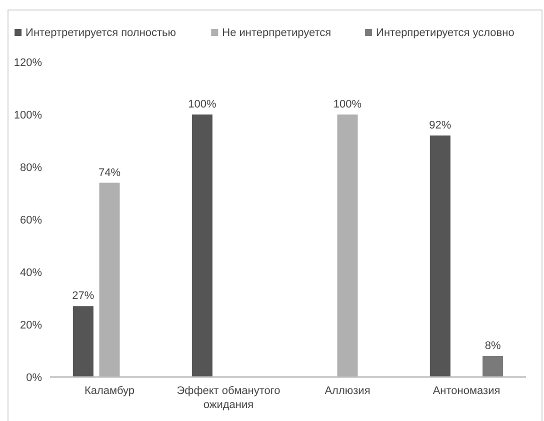 Image resolution: width=544 pixels, height=421 pixels. I want to click on legend-label: Интерпретируется условно, so click(445, 33).